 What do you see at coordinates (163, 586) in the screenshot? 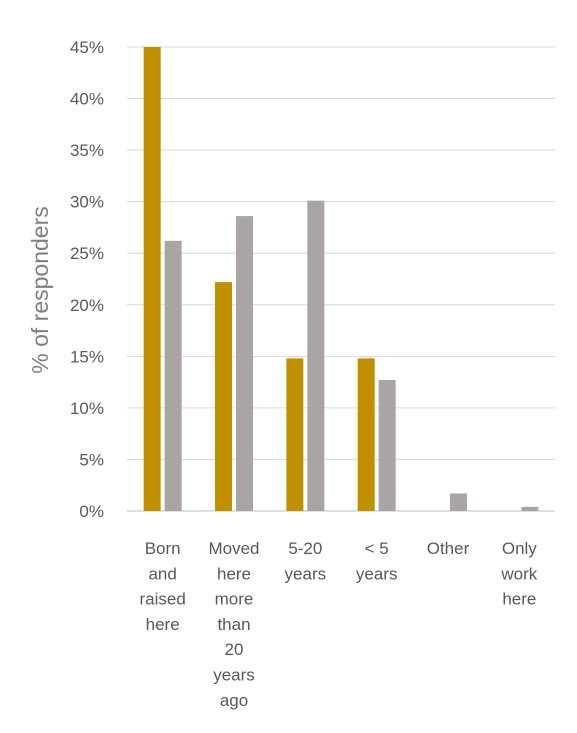
I see `x-category-label: Born and raised here` at bounding box center [163, 586].